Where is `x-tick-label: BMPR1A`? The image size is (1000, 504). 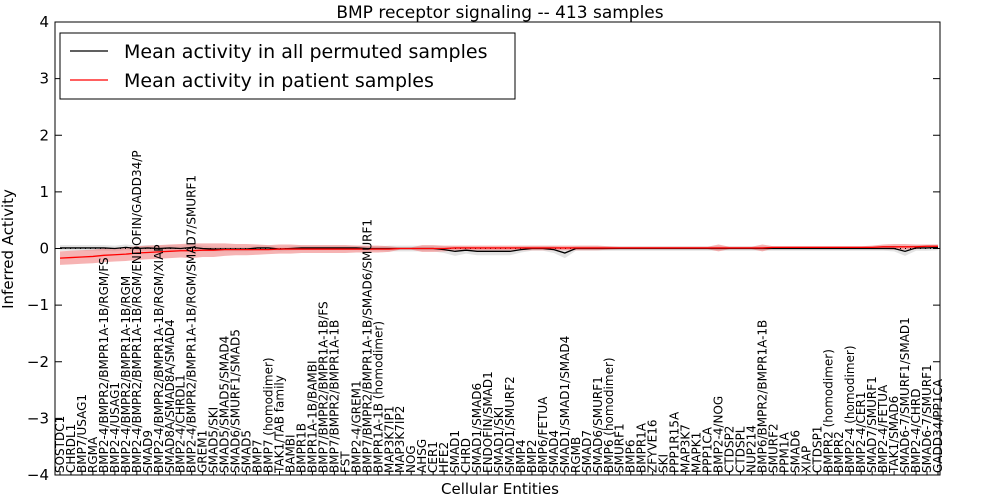
x-tick-label: BMPR1A is located at coordinates (642, 447).